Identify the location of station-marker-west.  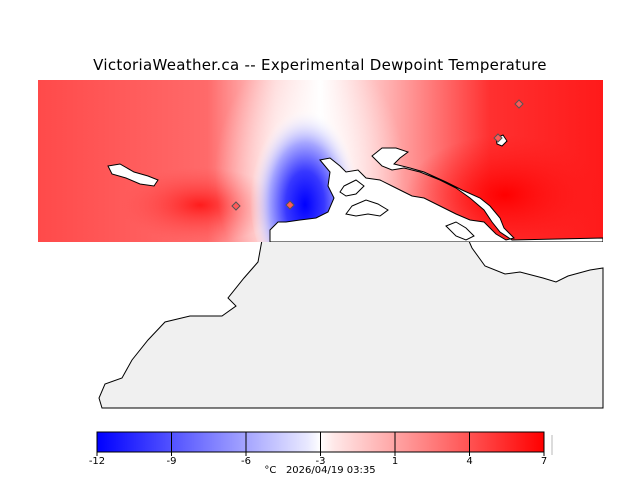
(236, 206).